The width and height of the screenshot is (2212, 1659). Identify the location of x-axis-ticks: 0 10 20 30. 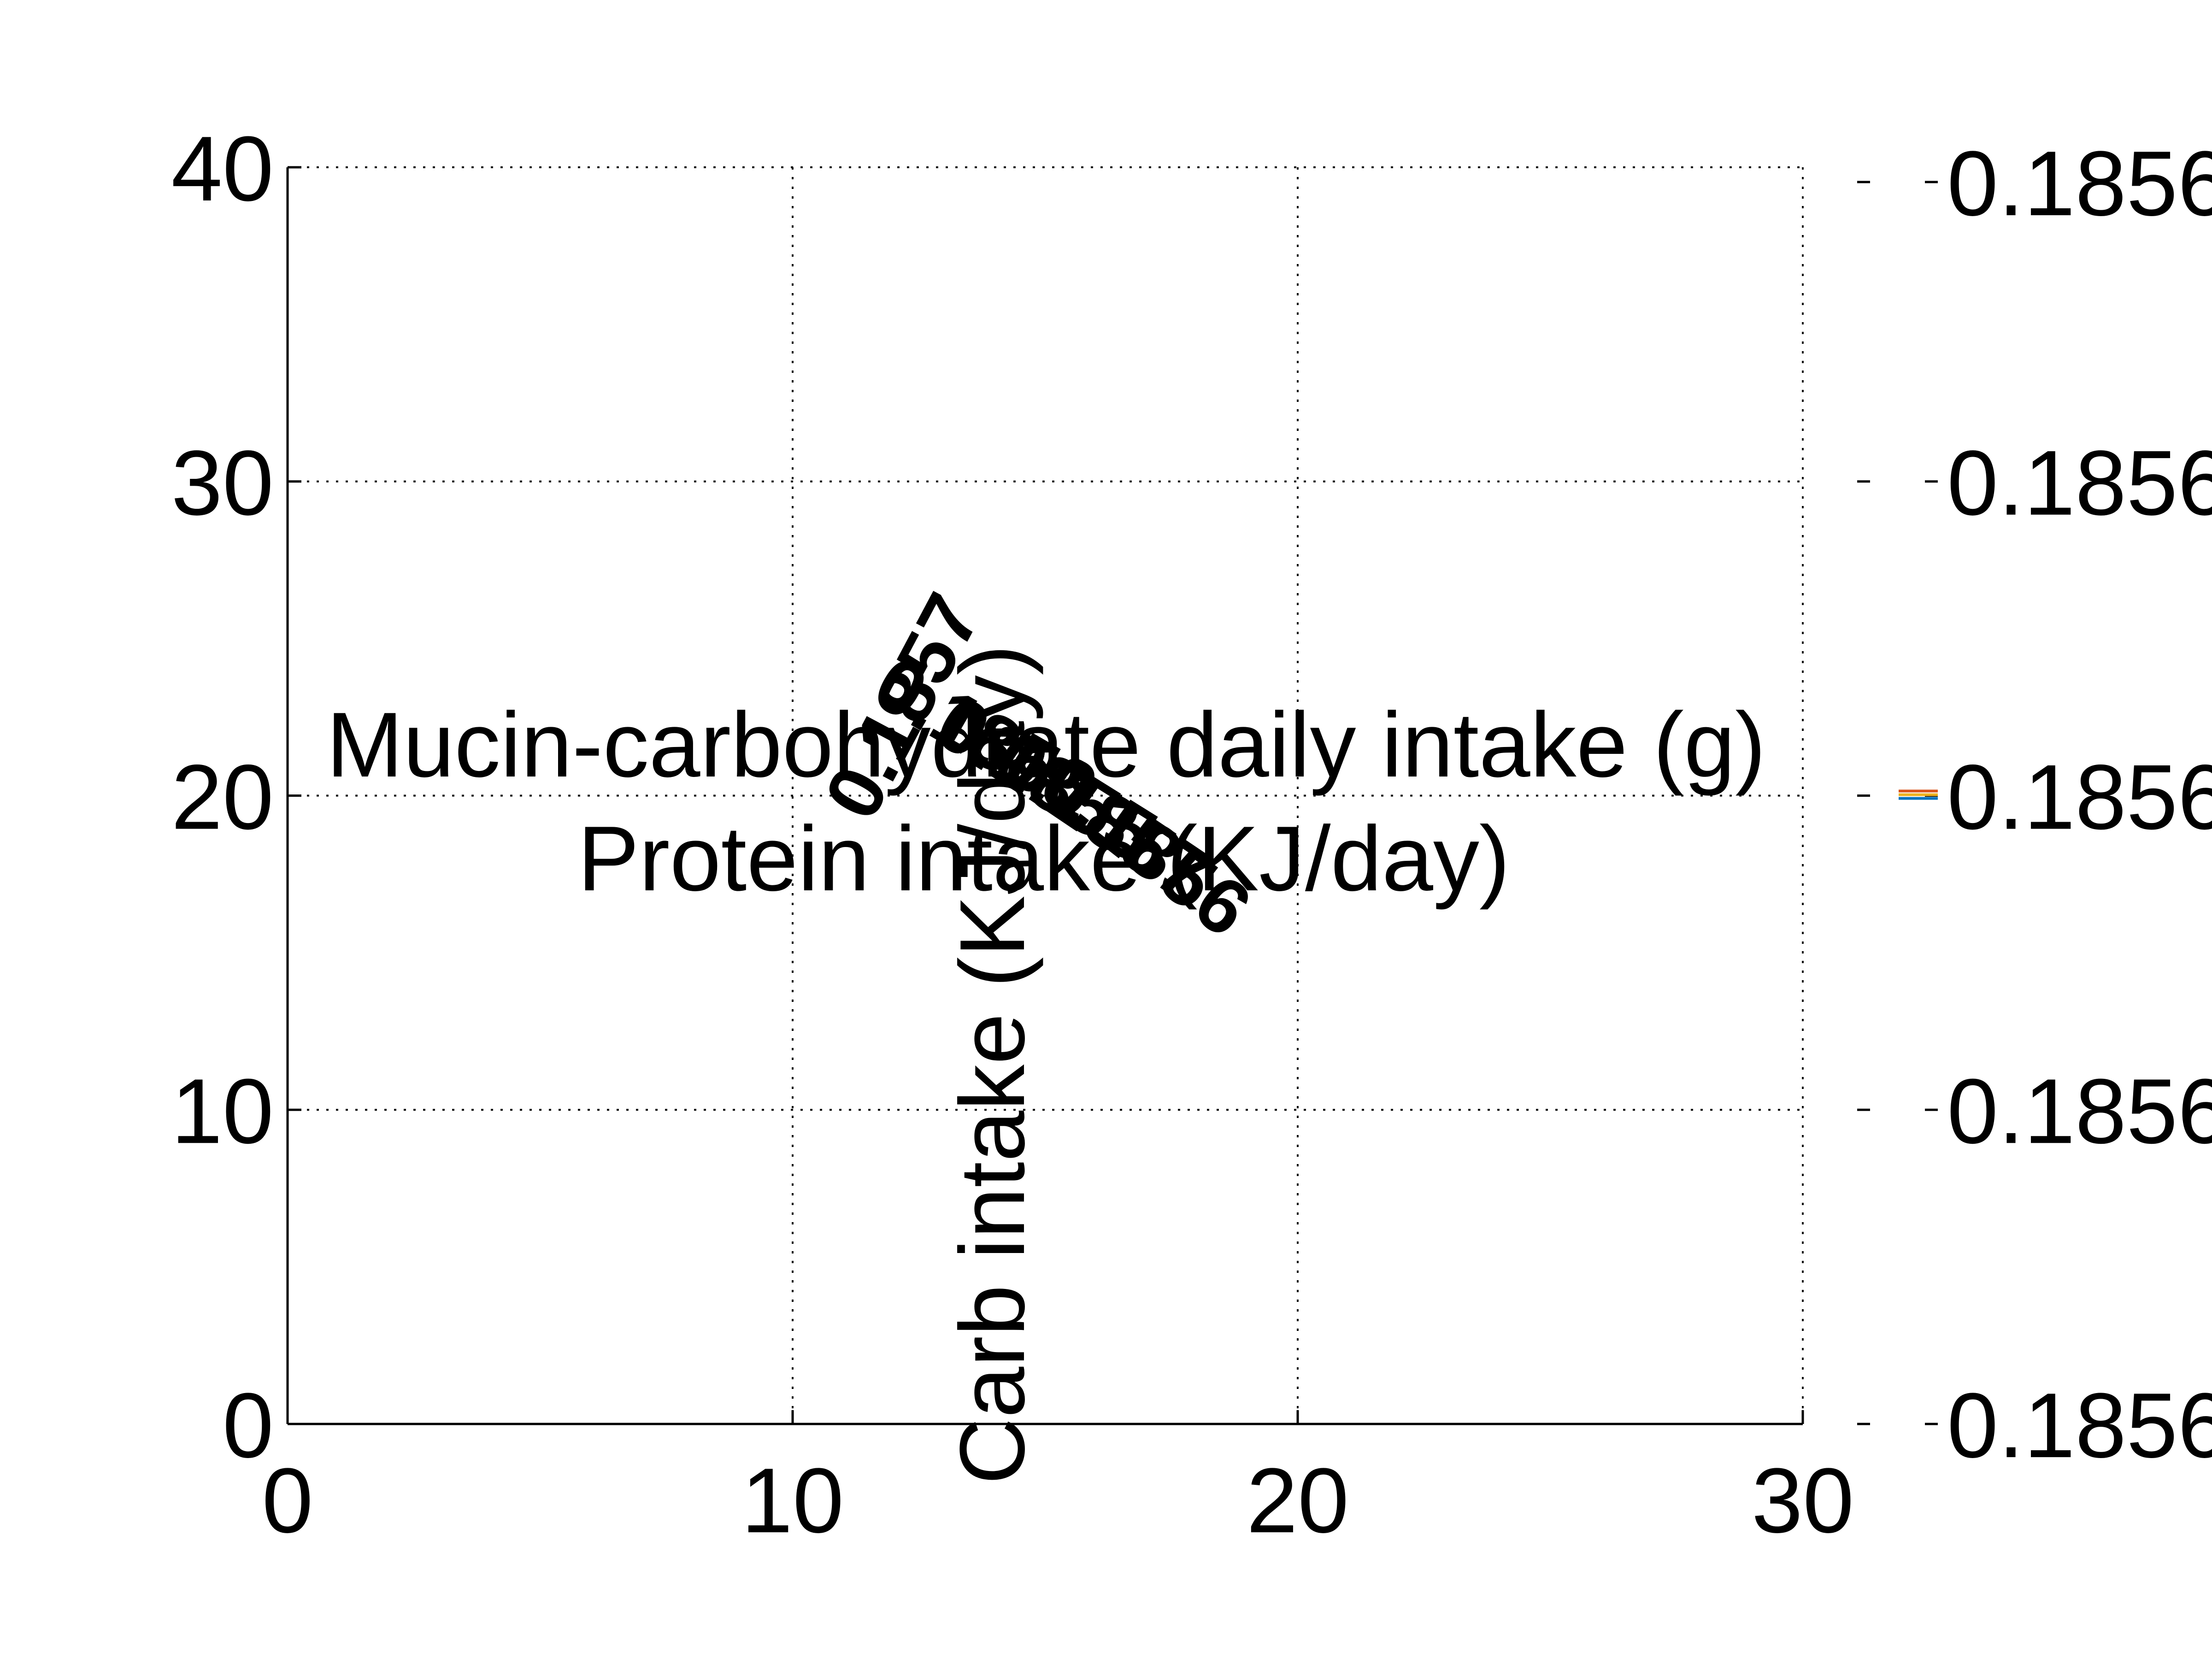
(1058, 1481).